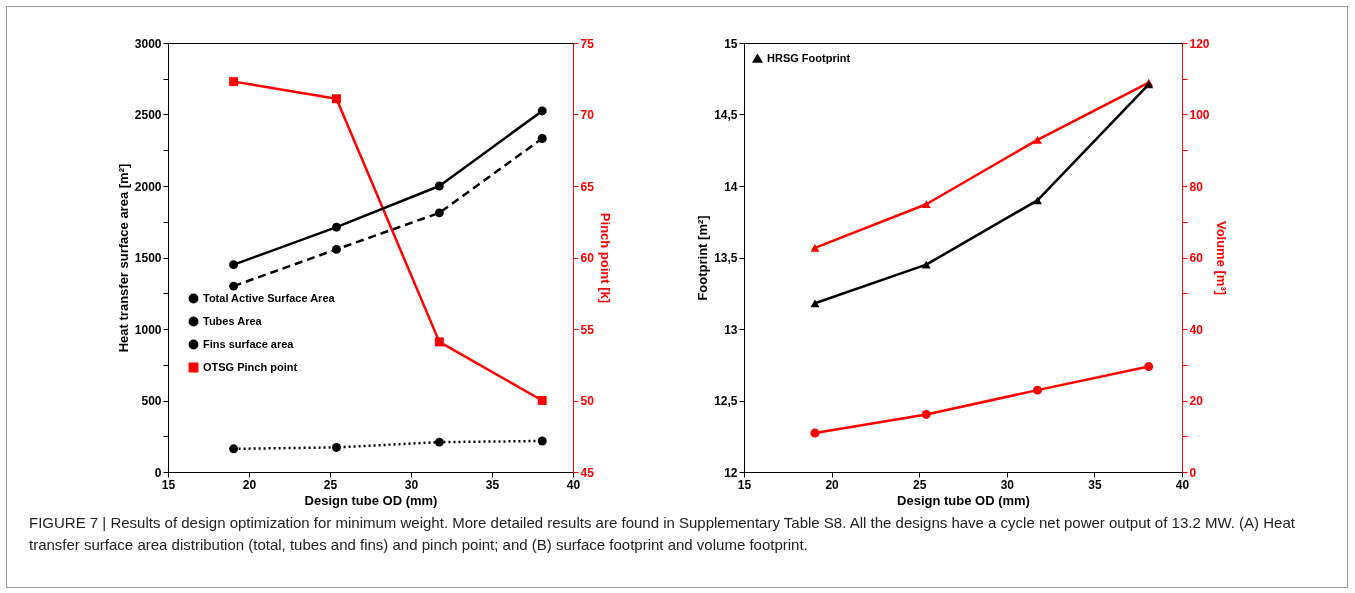 The height and width of the screenshot is (593, 1355). What do you see at coordinates (123, 258) in the screenshot?
I see `y-axis-title: Heat transfer surface area [m²]` at bounding box center [123, 258].